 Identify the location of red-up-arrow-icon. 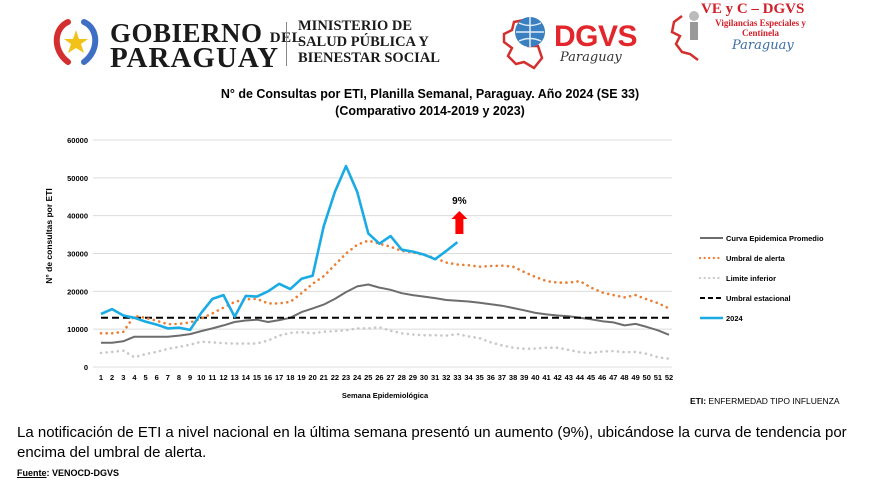
(459, 222).